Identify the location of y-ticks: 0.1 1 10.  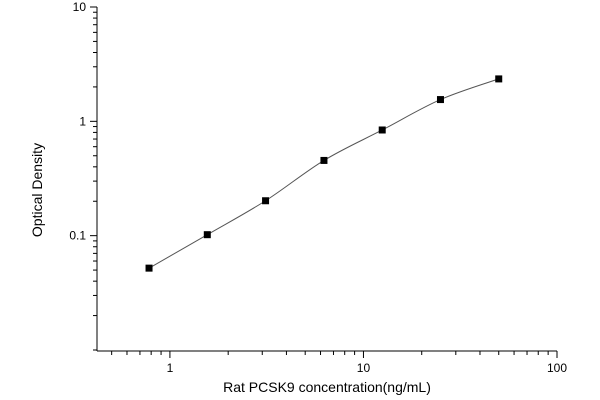
(83, 175).